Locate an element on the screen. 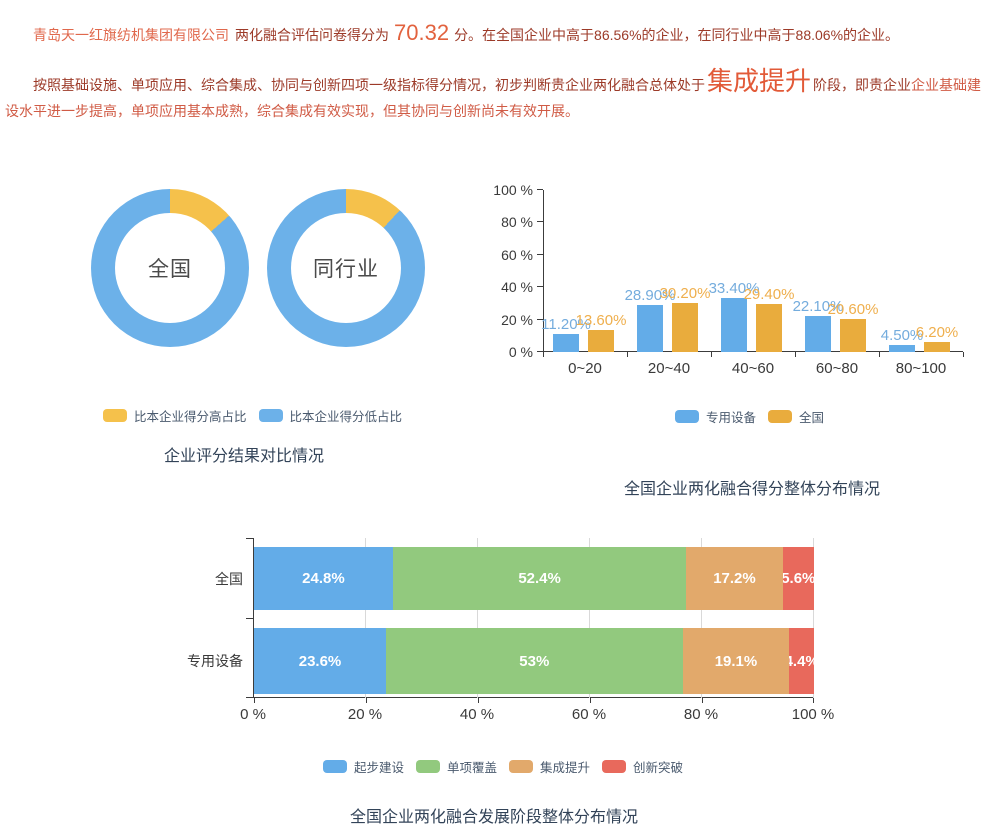  segment-value-label: 17.2% is located at coordinates (734, 578).